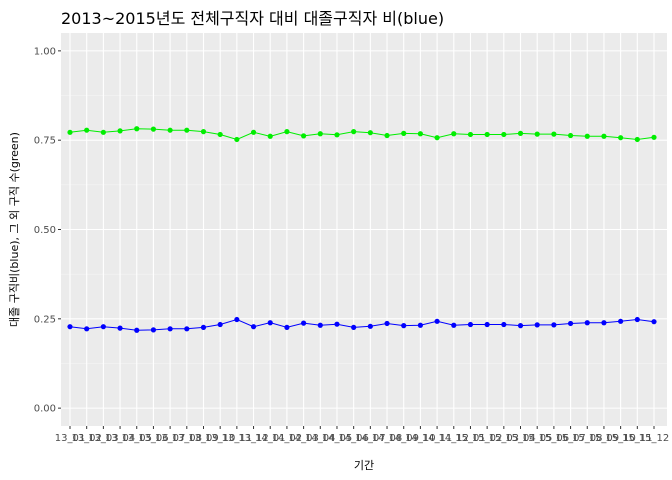 The height and width of the screenshot is (480, 672). What do you see at coordinates (103, 438) in the screenshot?
I see `x-tick-label: 13_03` at bounding box center [103, 438].